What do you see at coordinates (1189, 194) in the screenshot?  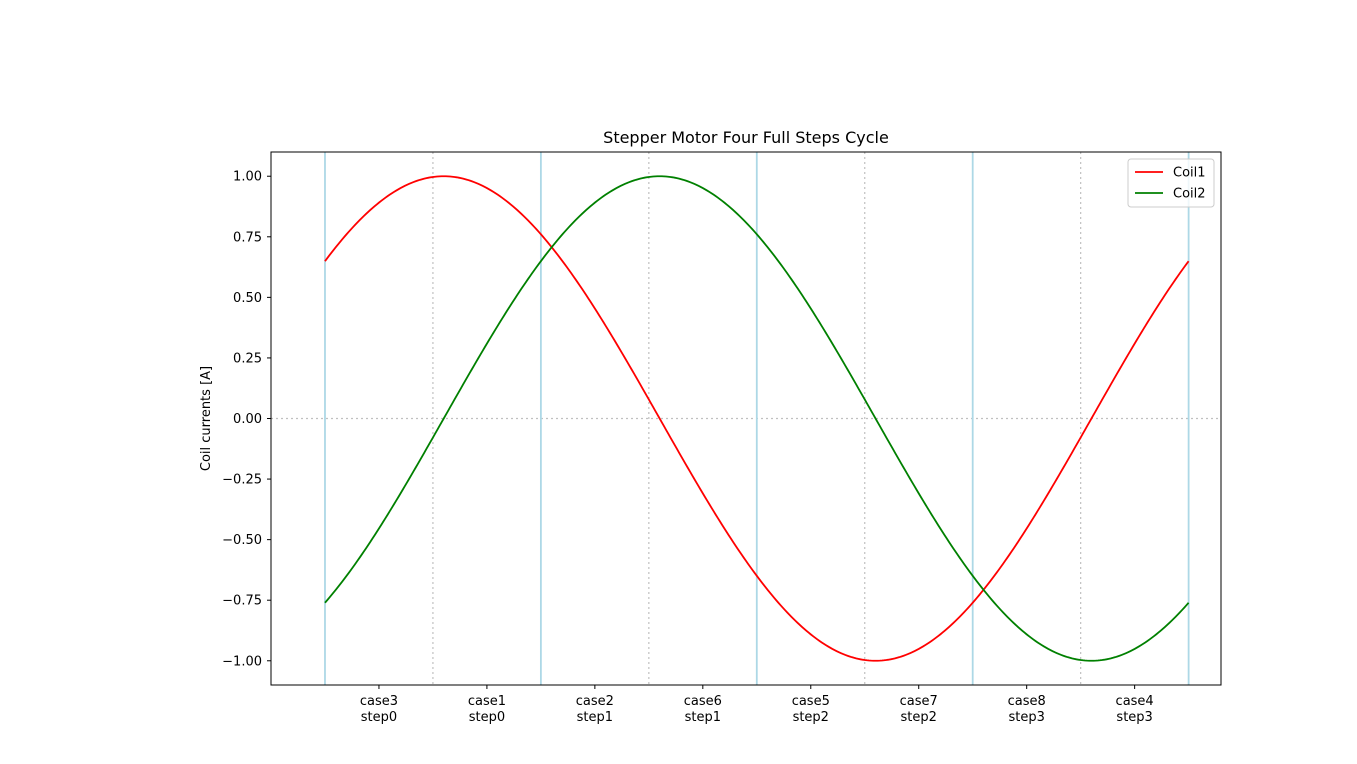 I see `legend-label-coil2: Coil2` at bounding box center [1189, 194].